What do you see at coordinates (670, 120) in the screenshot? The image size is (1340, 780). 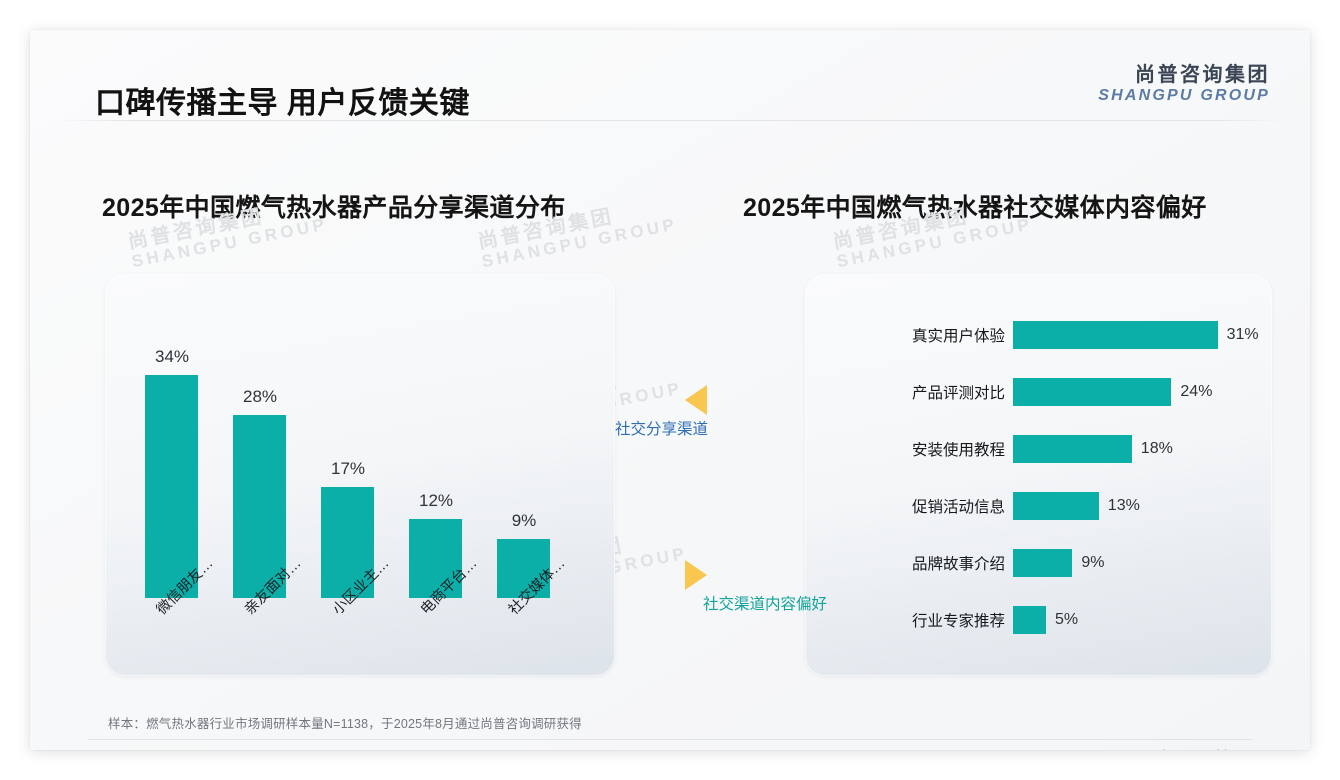 I see `header-divider` at bounding box center [670, 120].